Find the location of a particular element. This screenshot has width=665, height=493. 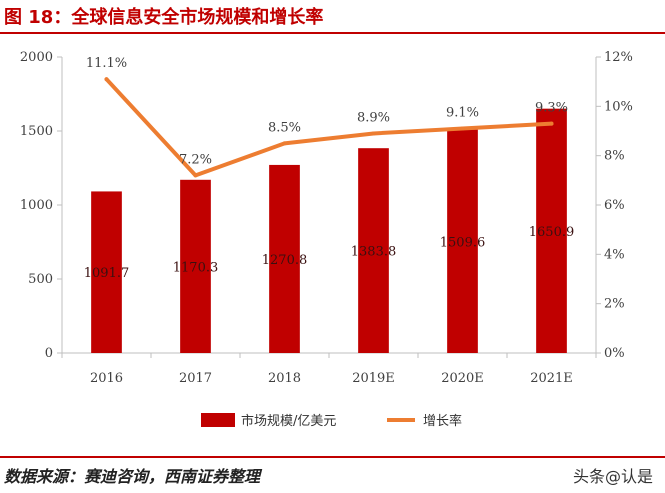

growth-rate-line is located at coordinates (329, 127).